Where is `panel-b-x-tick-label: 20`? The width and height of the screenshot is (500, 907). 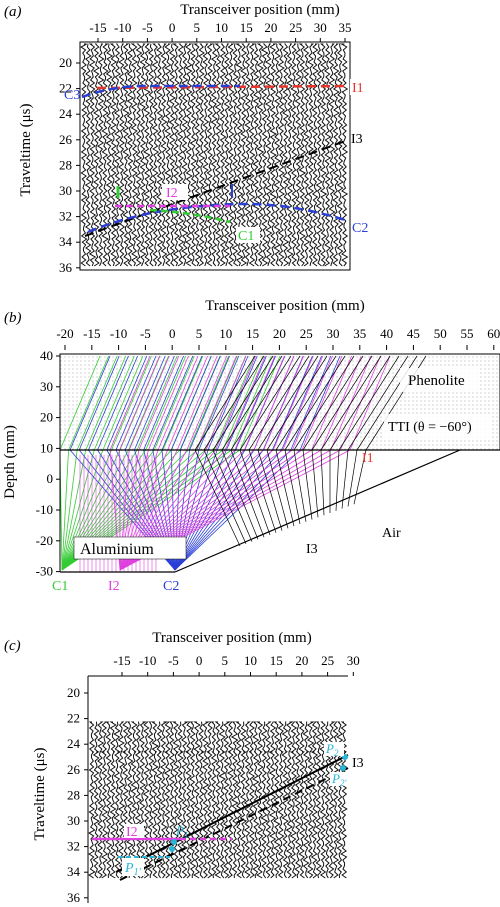
panel-b-x-tick-label: 20 is located at coordinates (279, 333).